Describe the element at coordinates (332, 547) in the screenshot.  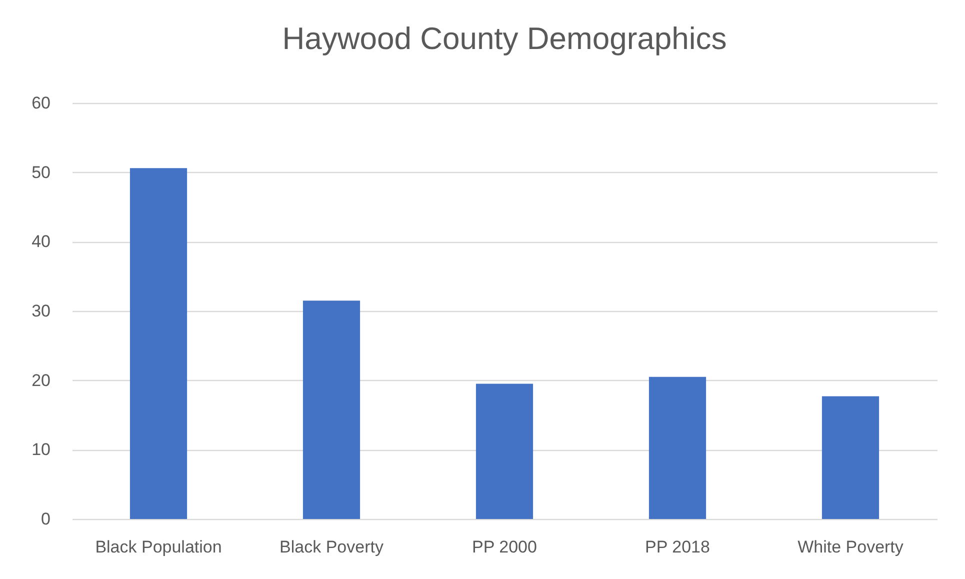
I see `x-tick-label: Black Poverty` at that location.